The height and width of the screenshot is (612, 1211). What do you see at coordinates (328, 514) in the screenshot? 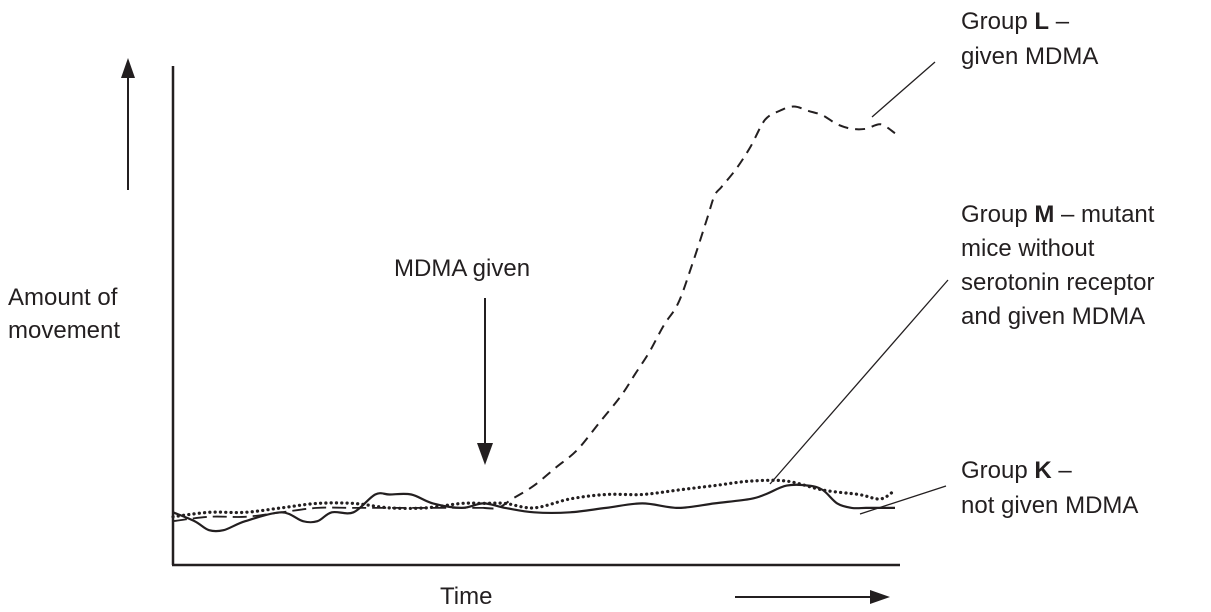
I see `series-line-baseline` at bounding box center [328, 514].